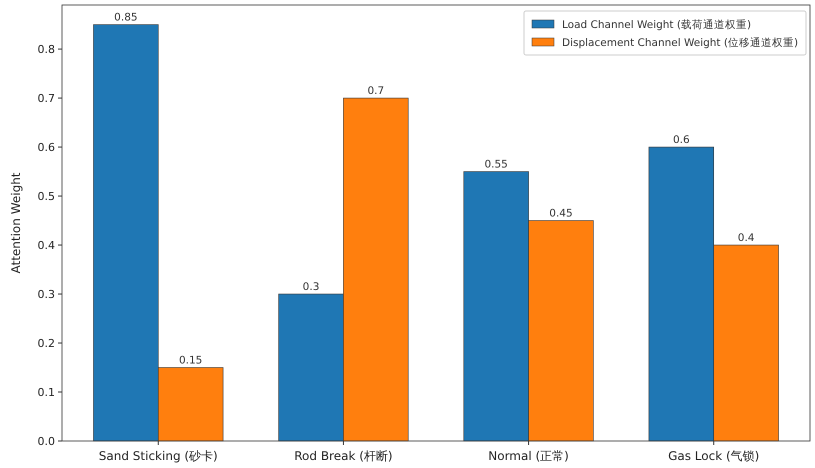 This screenshot has width=815, height=468. I want to click on y-tick-label: 0.6, so click(46, 147).